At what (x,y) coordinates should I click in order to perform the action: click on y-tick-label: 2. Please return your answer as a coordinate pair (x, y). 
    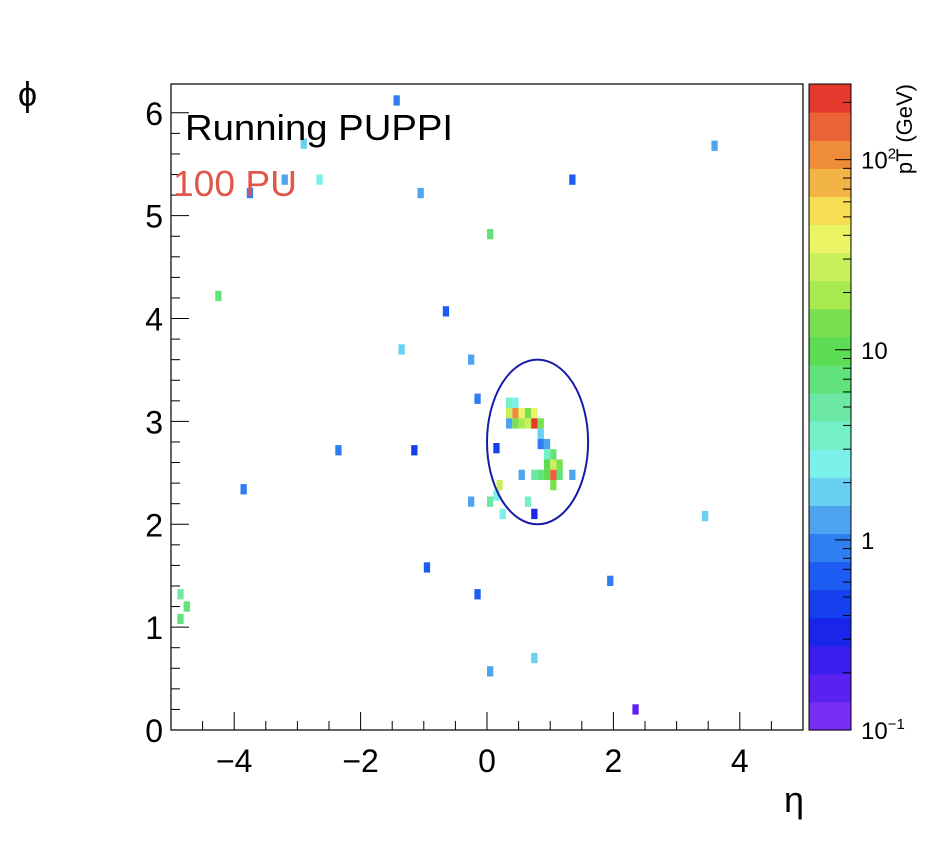
    Looking at the image, I should click on (154, 525).